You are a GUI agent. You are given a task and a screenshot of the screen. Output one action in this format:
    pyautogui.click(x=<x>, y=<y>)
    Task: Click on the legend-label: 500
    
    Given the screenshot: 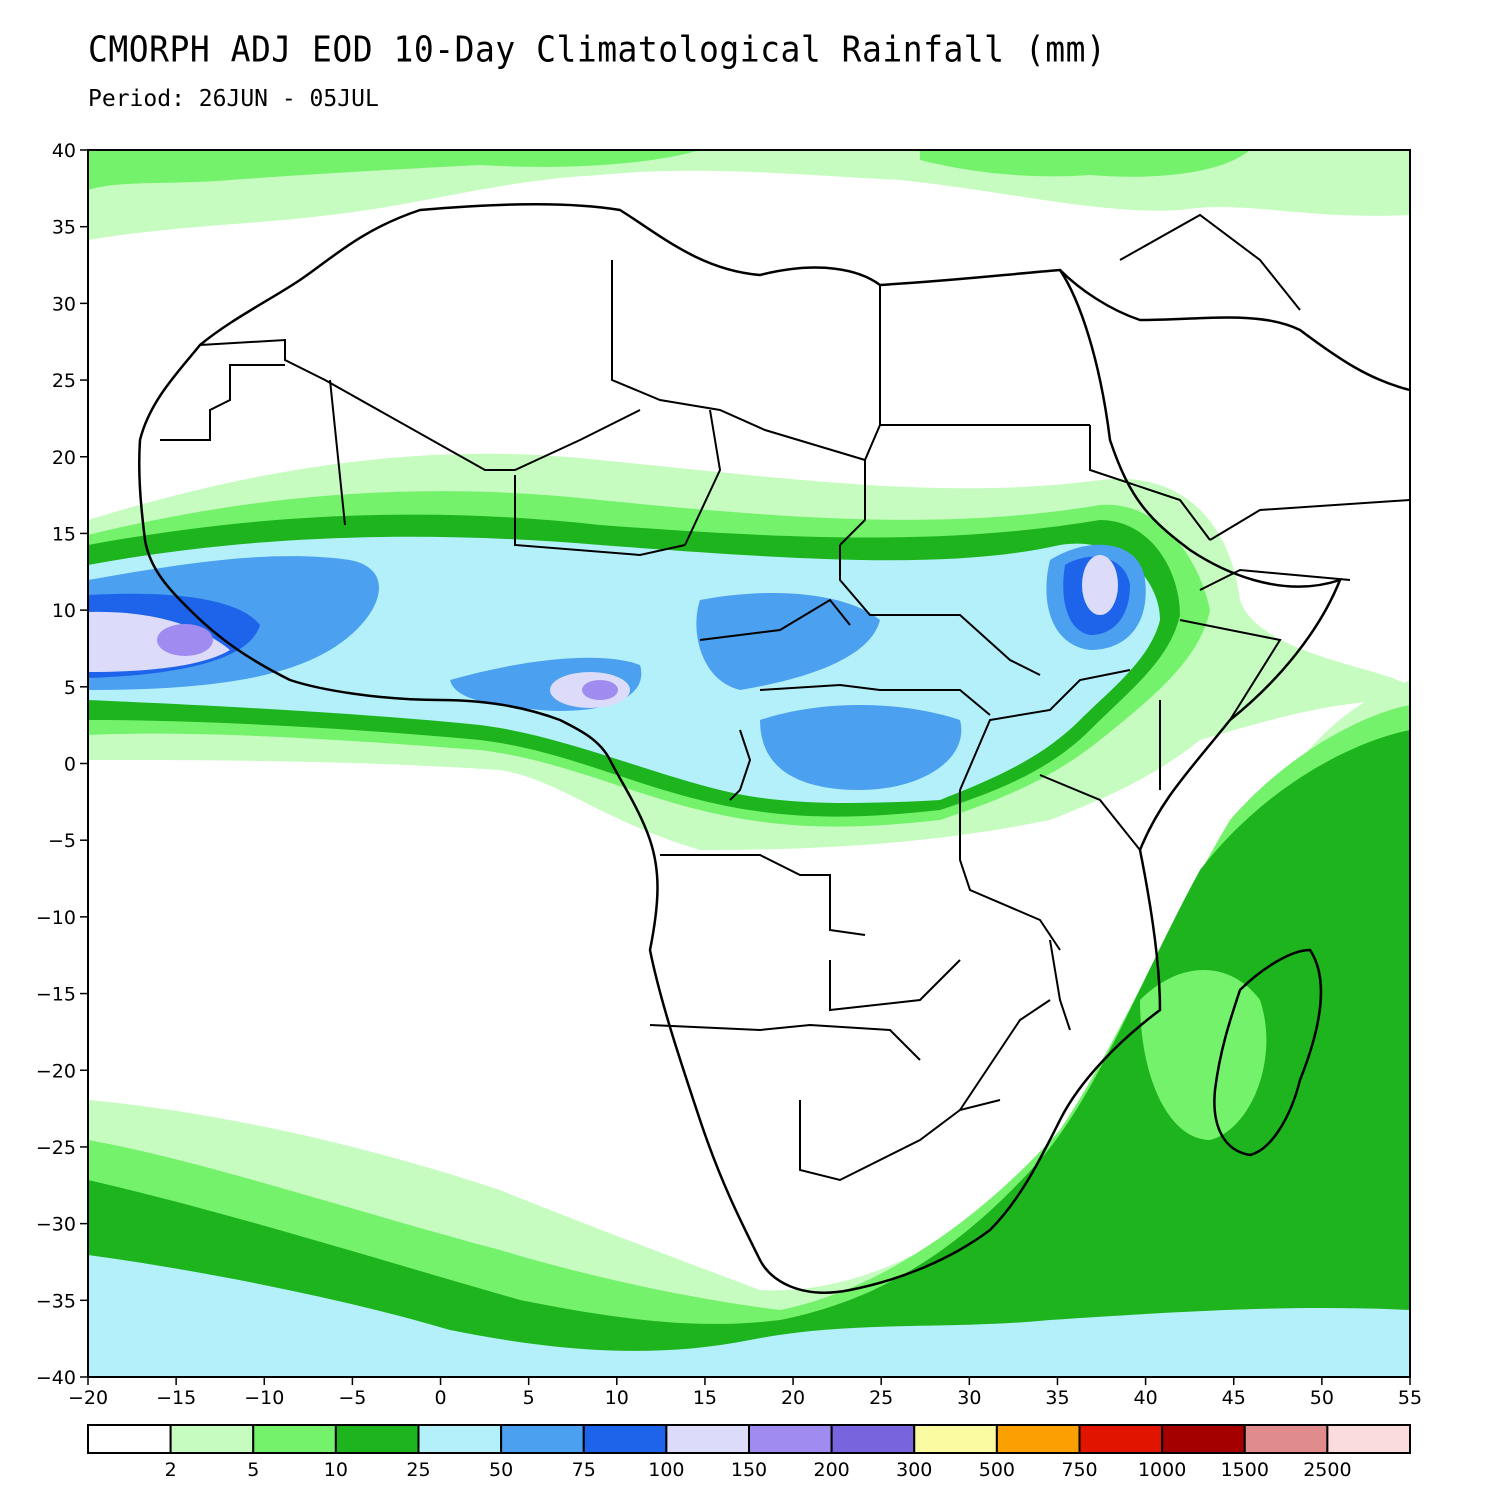 What is the action you would take?
    pyautogui.click(x=997, y=1470)
    